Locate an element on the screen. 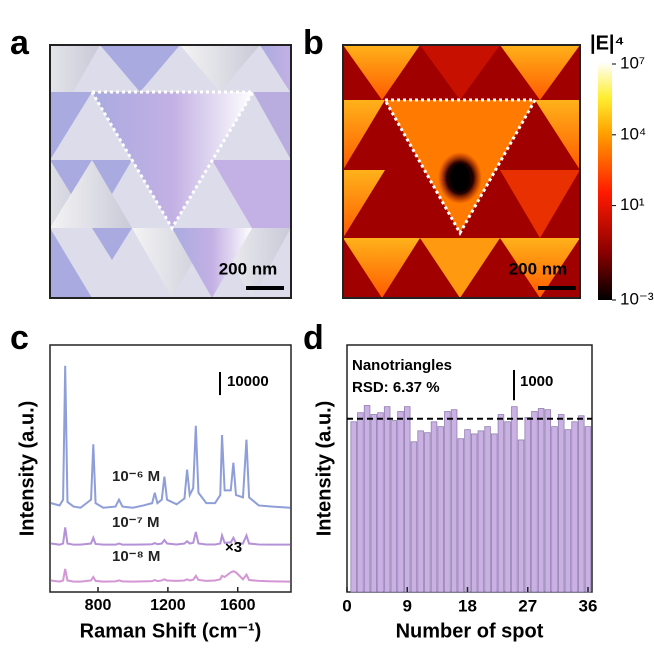 This screenshot has width=654, height=650. scale-bar-label: 10000 is located at coordinates (248, 381).